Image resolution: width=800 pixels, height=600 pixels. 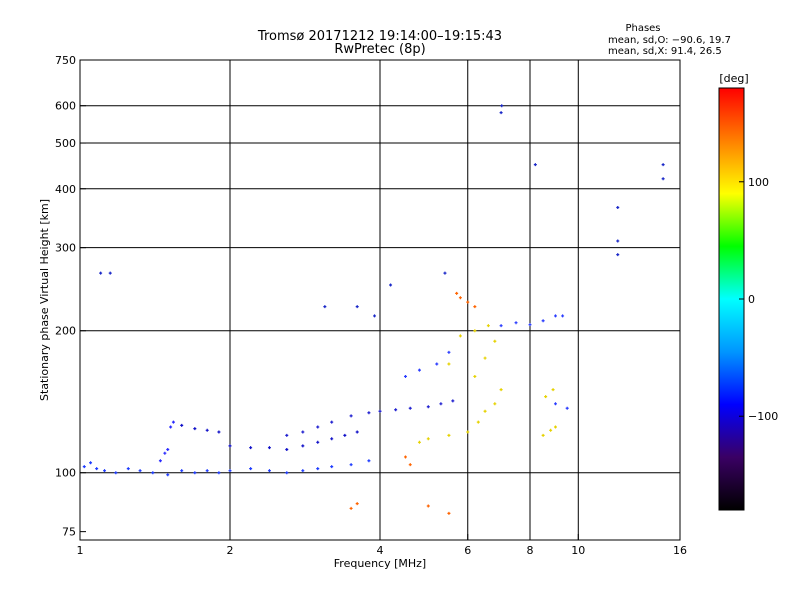 I want to click on x-tick-label-8: 8, so click(x=530, y=550).